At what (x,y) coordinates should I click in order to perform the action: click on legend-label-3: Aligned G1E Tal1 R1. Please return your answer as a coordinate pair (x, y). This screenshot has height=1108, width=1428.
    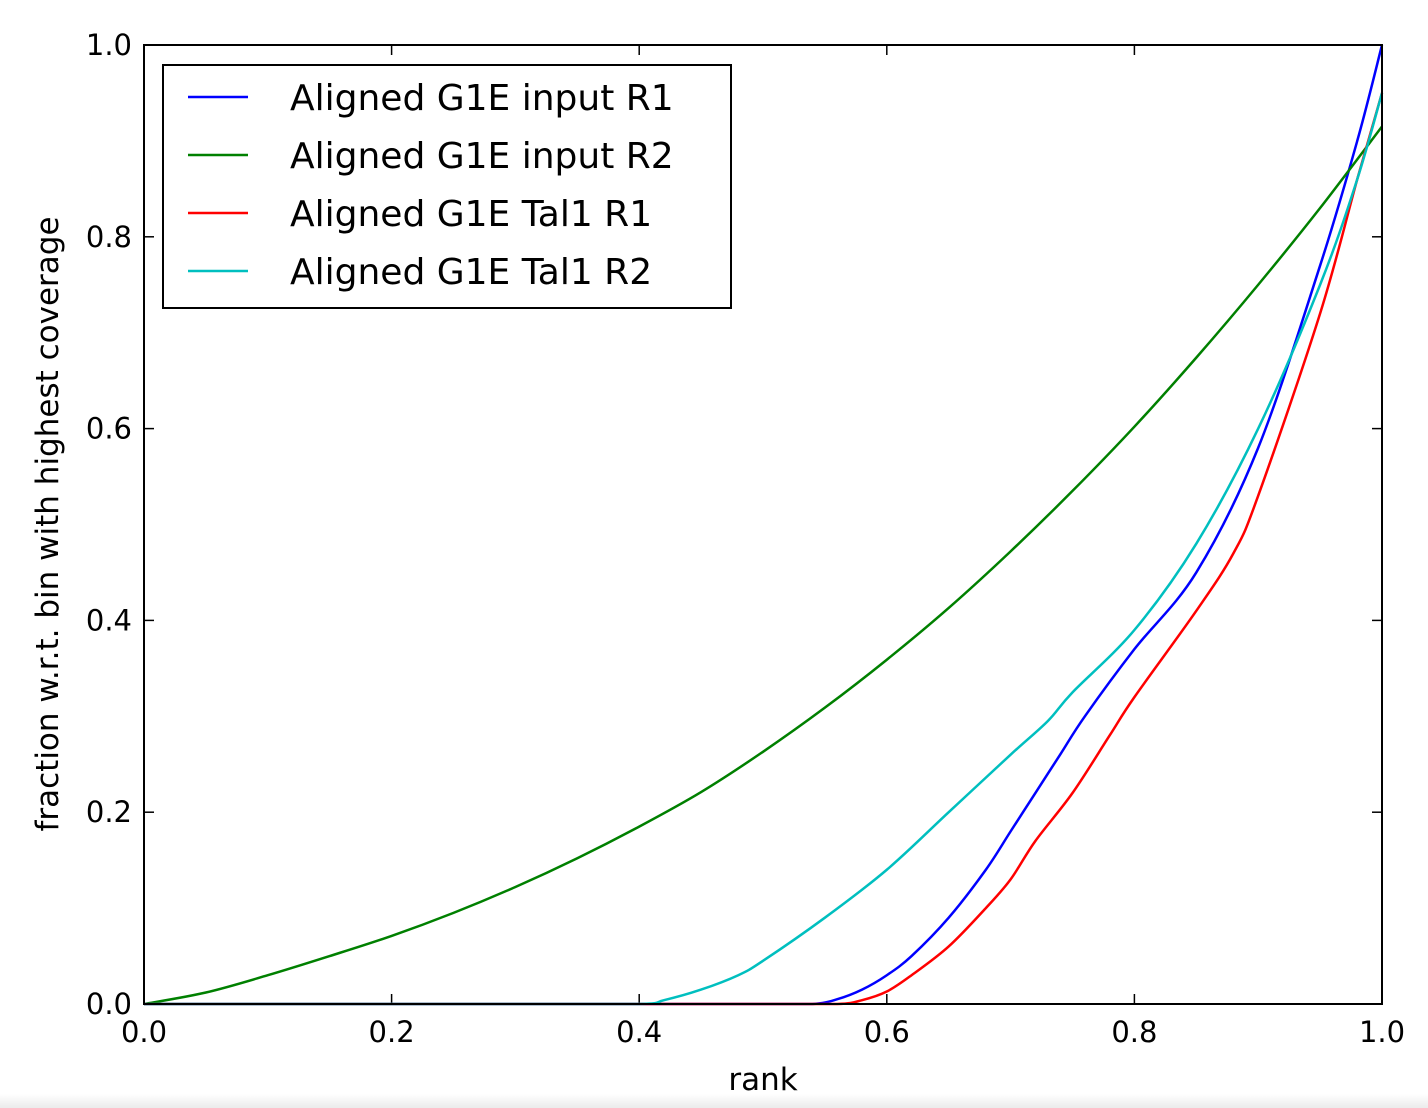
    Looking at the image, I should click on (471, 214).